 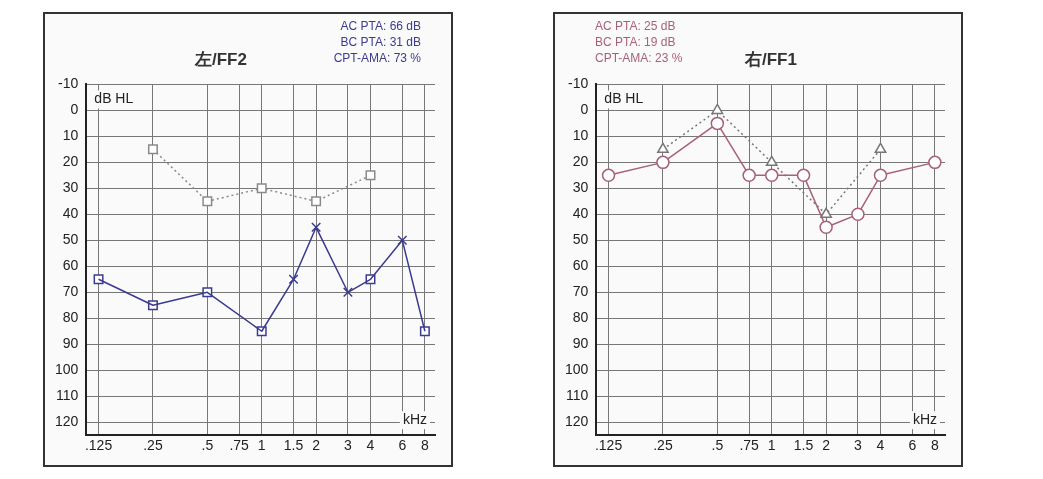 What do you see at coordinates (771, 60) in the screenshot?
I see `chart-title: 右/FF1` at bounding box center [771, 60].